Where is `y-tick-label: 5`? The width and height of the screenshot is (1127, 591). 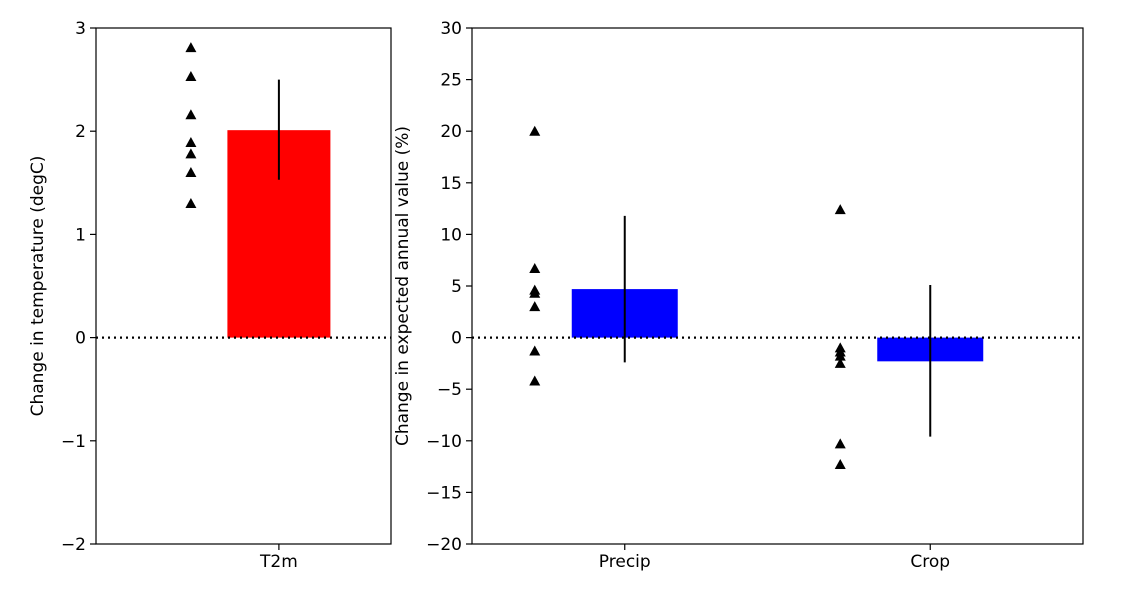
y-tick-label: 5 is located at coordinates (456, 287).